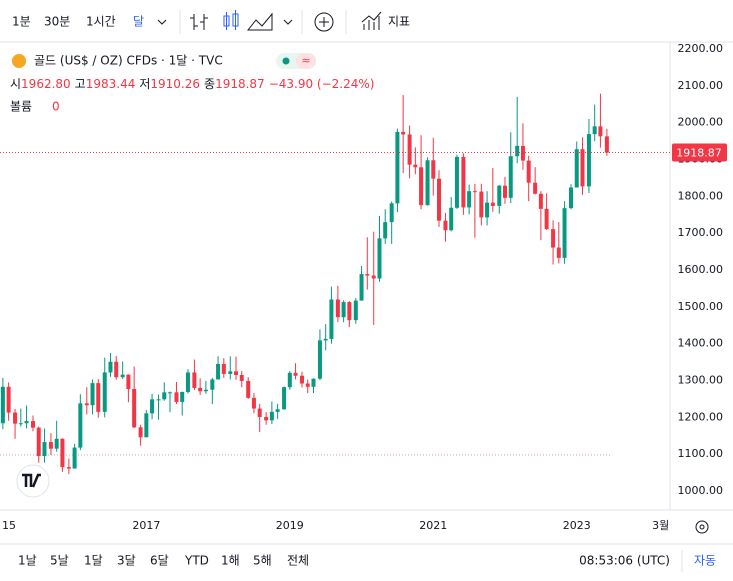 The image size is (733, 581). What do you see at coordinates (660, 525) in the screenshot?
I see `x-tick-label: 3월` at bounding box center [660, 525].